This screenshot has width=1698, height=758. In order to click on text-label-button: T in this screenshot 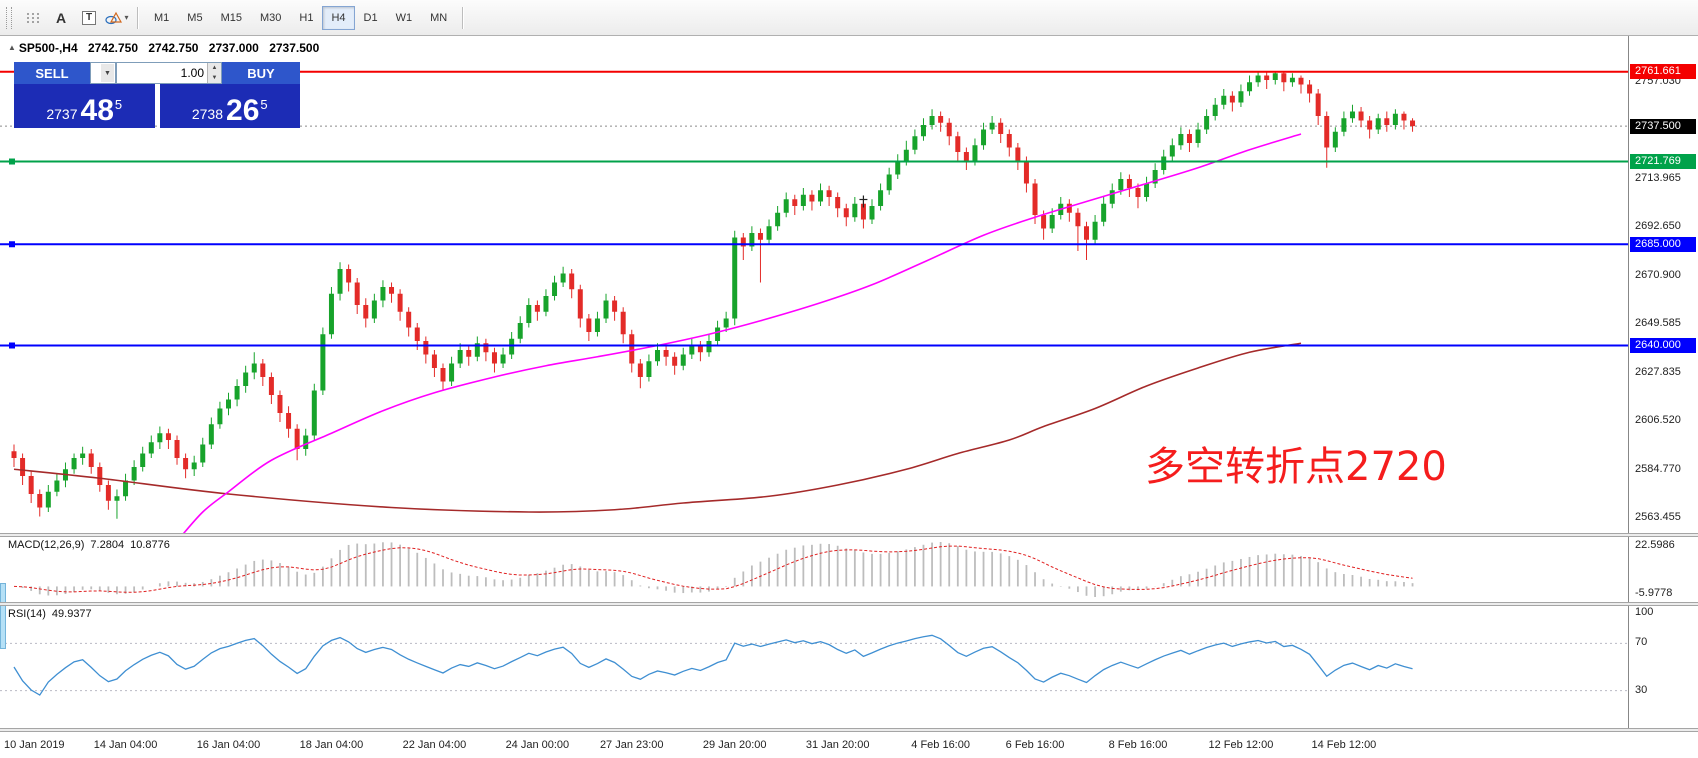, I will do `click(89, 18)`.